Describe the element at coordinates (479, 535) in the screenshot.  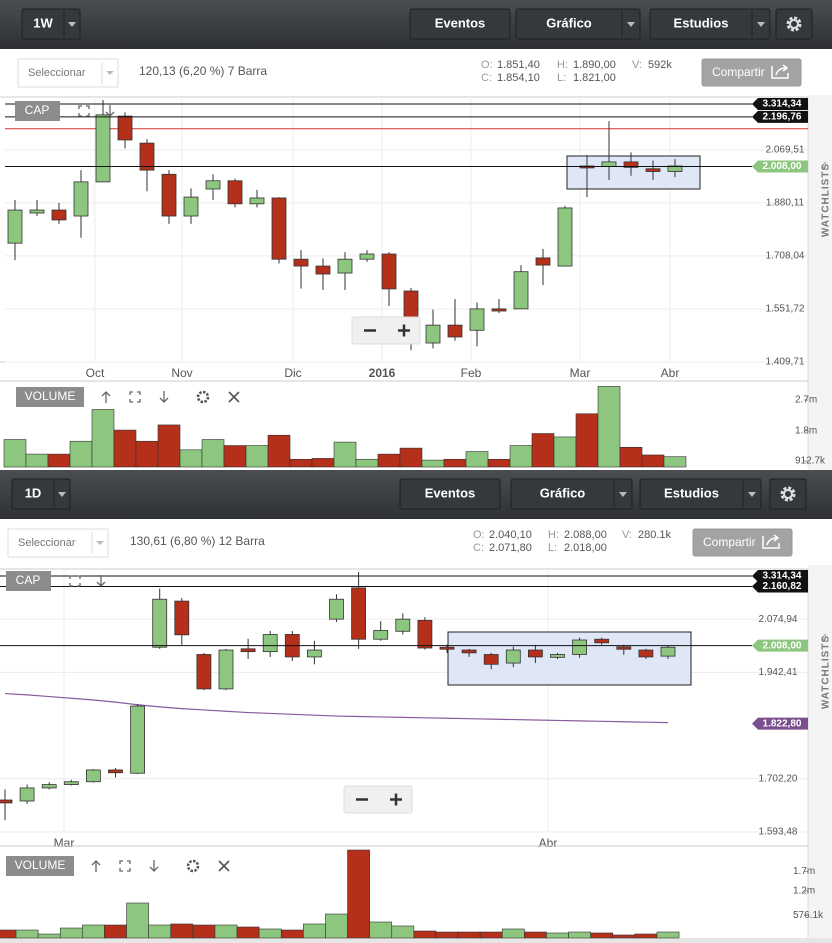
I see `ohlc-label: O:` at that location.